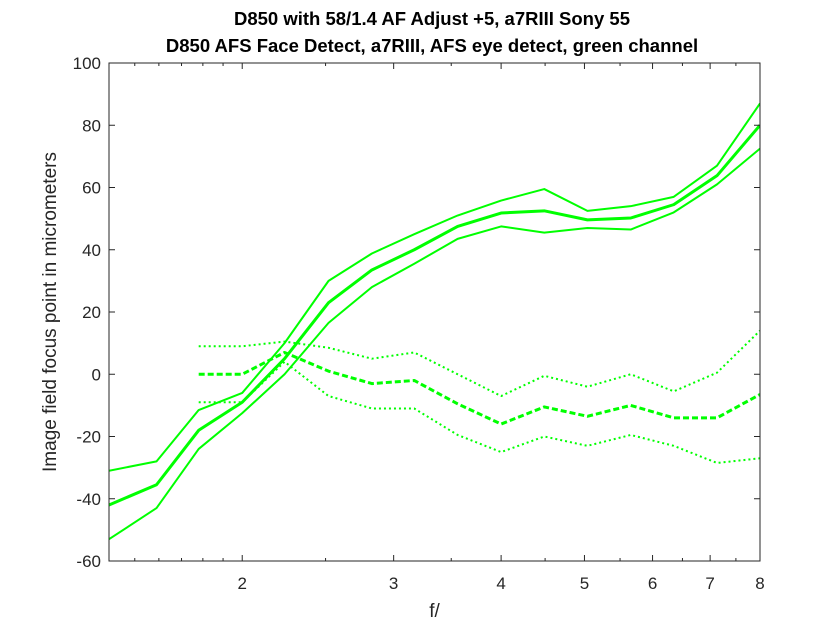 The width and height of the screenshot is (840, 630). I want to click on y-tick-label: -60, so click(88, 561).